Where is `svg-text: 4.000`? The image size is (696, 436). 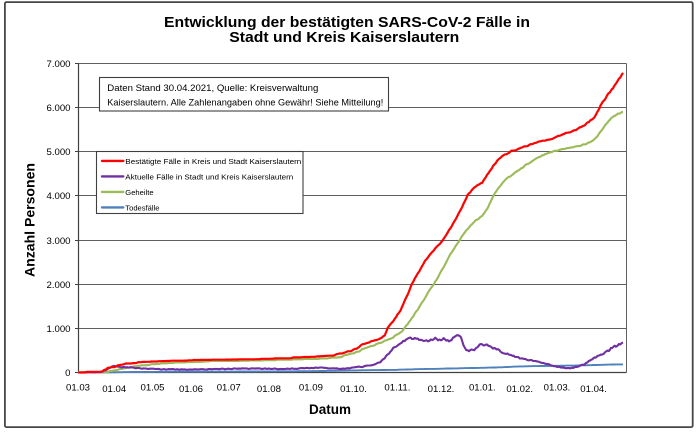
svg-text: 4.000 is located at coordinates (58, 196).